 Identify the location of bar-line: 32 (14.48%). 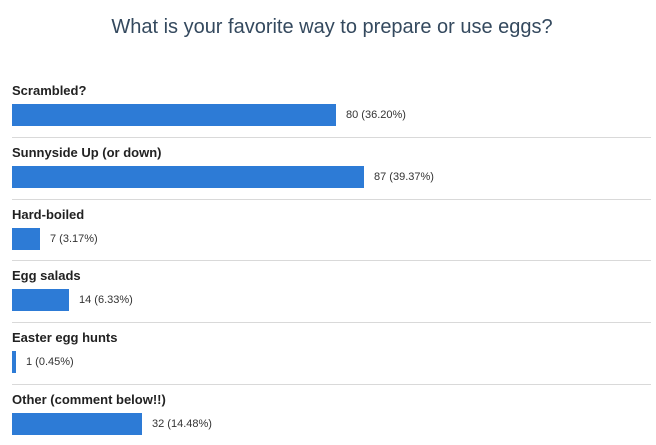
(112, 423).